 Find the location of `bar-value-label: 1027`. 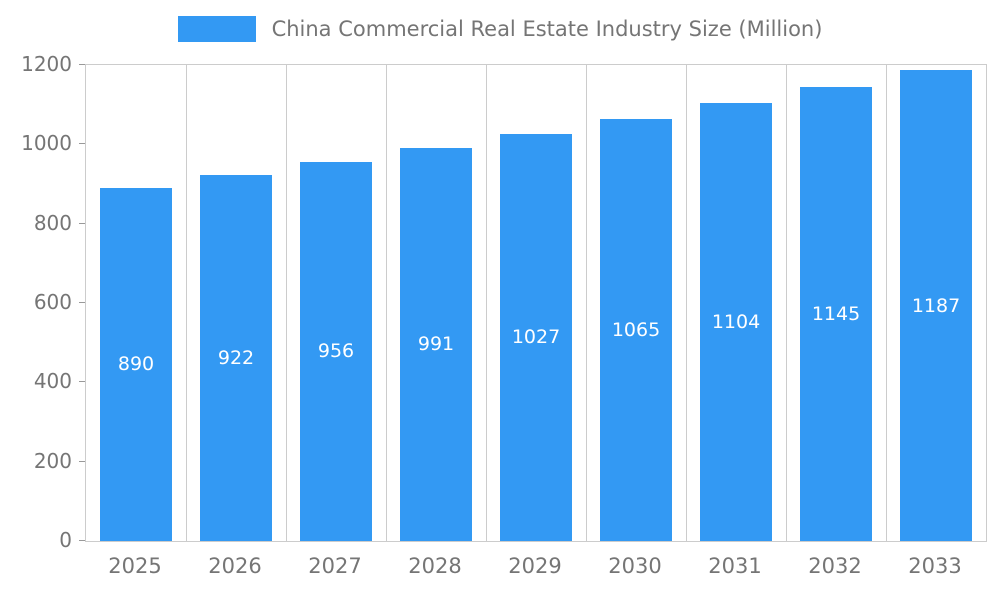

bar-value-label: 1027 is located at coordinates (536, 337).